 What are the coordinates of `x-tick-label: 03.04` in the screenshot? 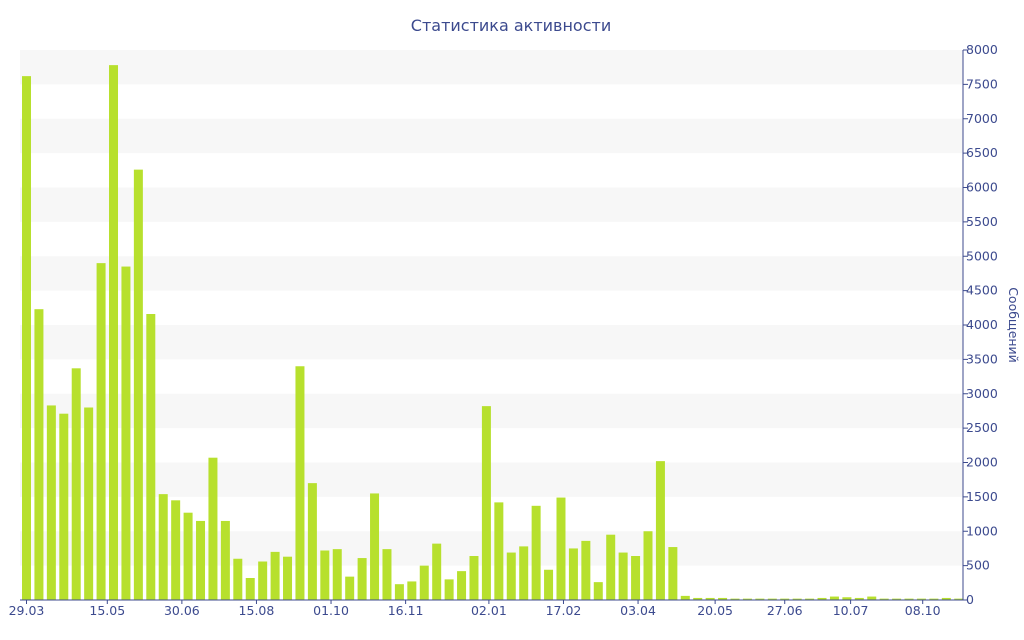 It's located at (638, 610).